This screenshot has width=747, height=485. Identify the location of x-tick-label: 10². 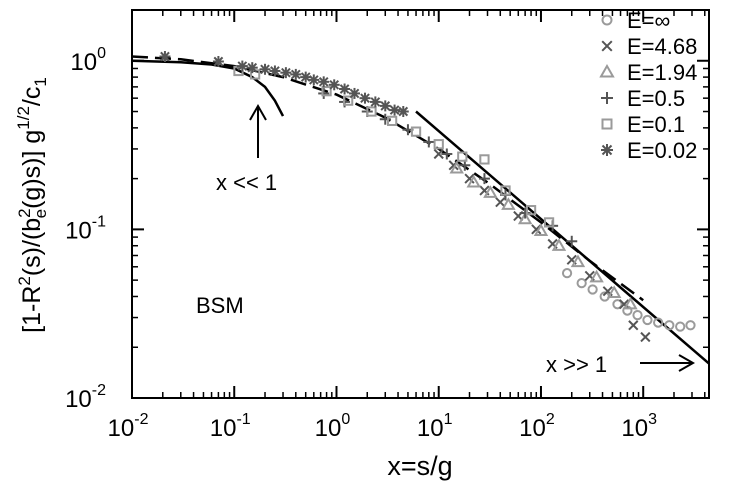
(537, 426).